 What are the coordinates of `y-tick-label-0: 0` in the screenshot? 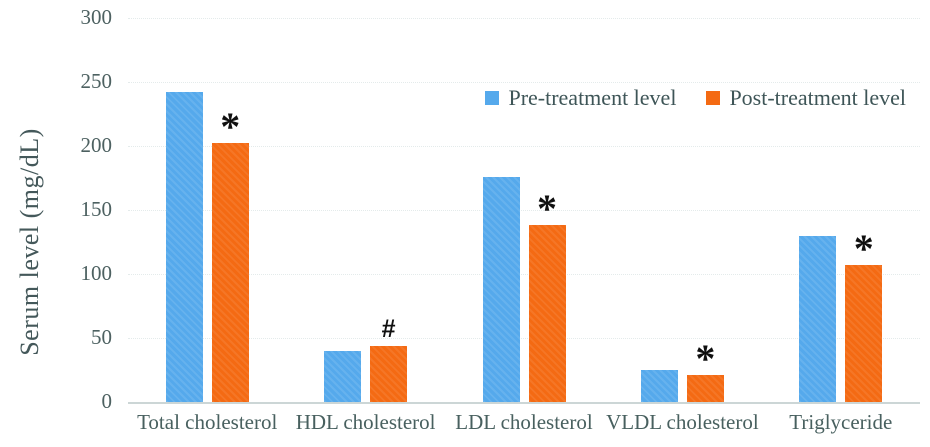 It's located at (107, 400).